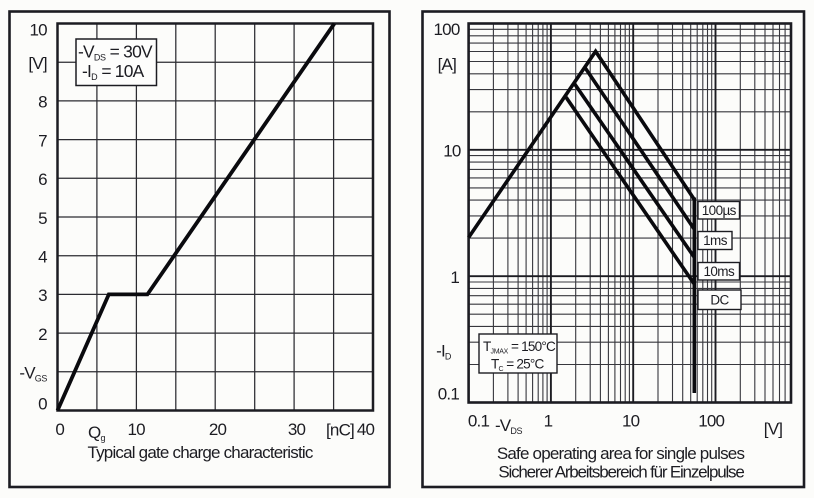  Describe the element at coordinates (297, 429) in the screenshot. I see `svg-text: 30` at that location.